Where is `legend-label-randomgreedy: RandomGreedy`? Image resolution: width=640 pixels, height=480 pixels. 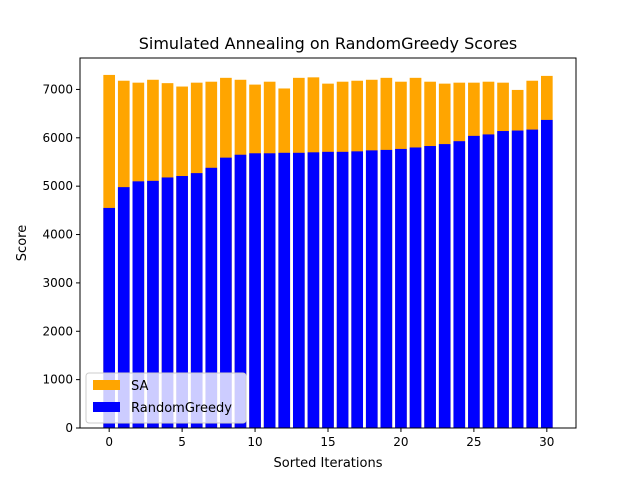 legend-label-randomgreedy: RandomGreedy is located at coordinates (181, 408).